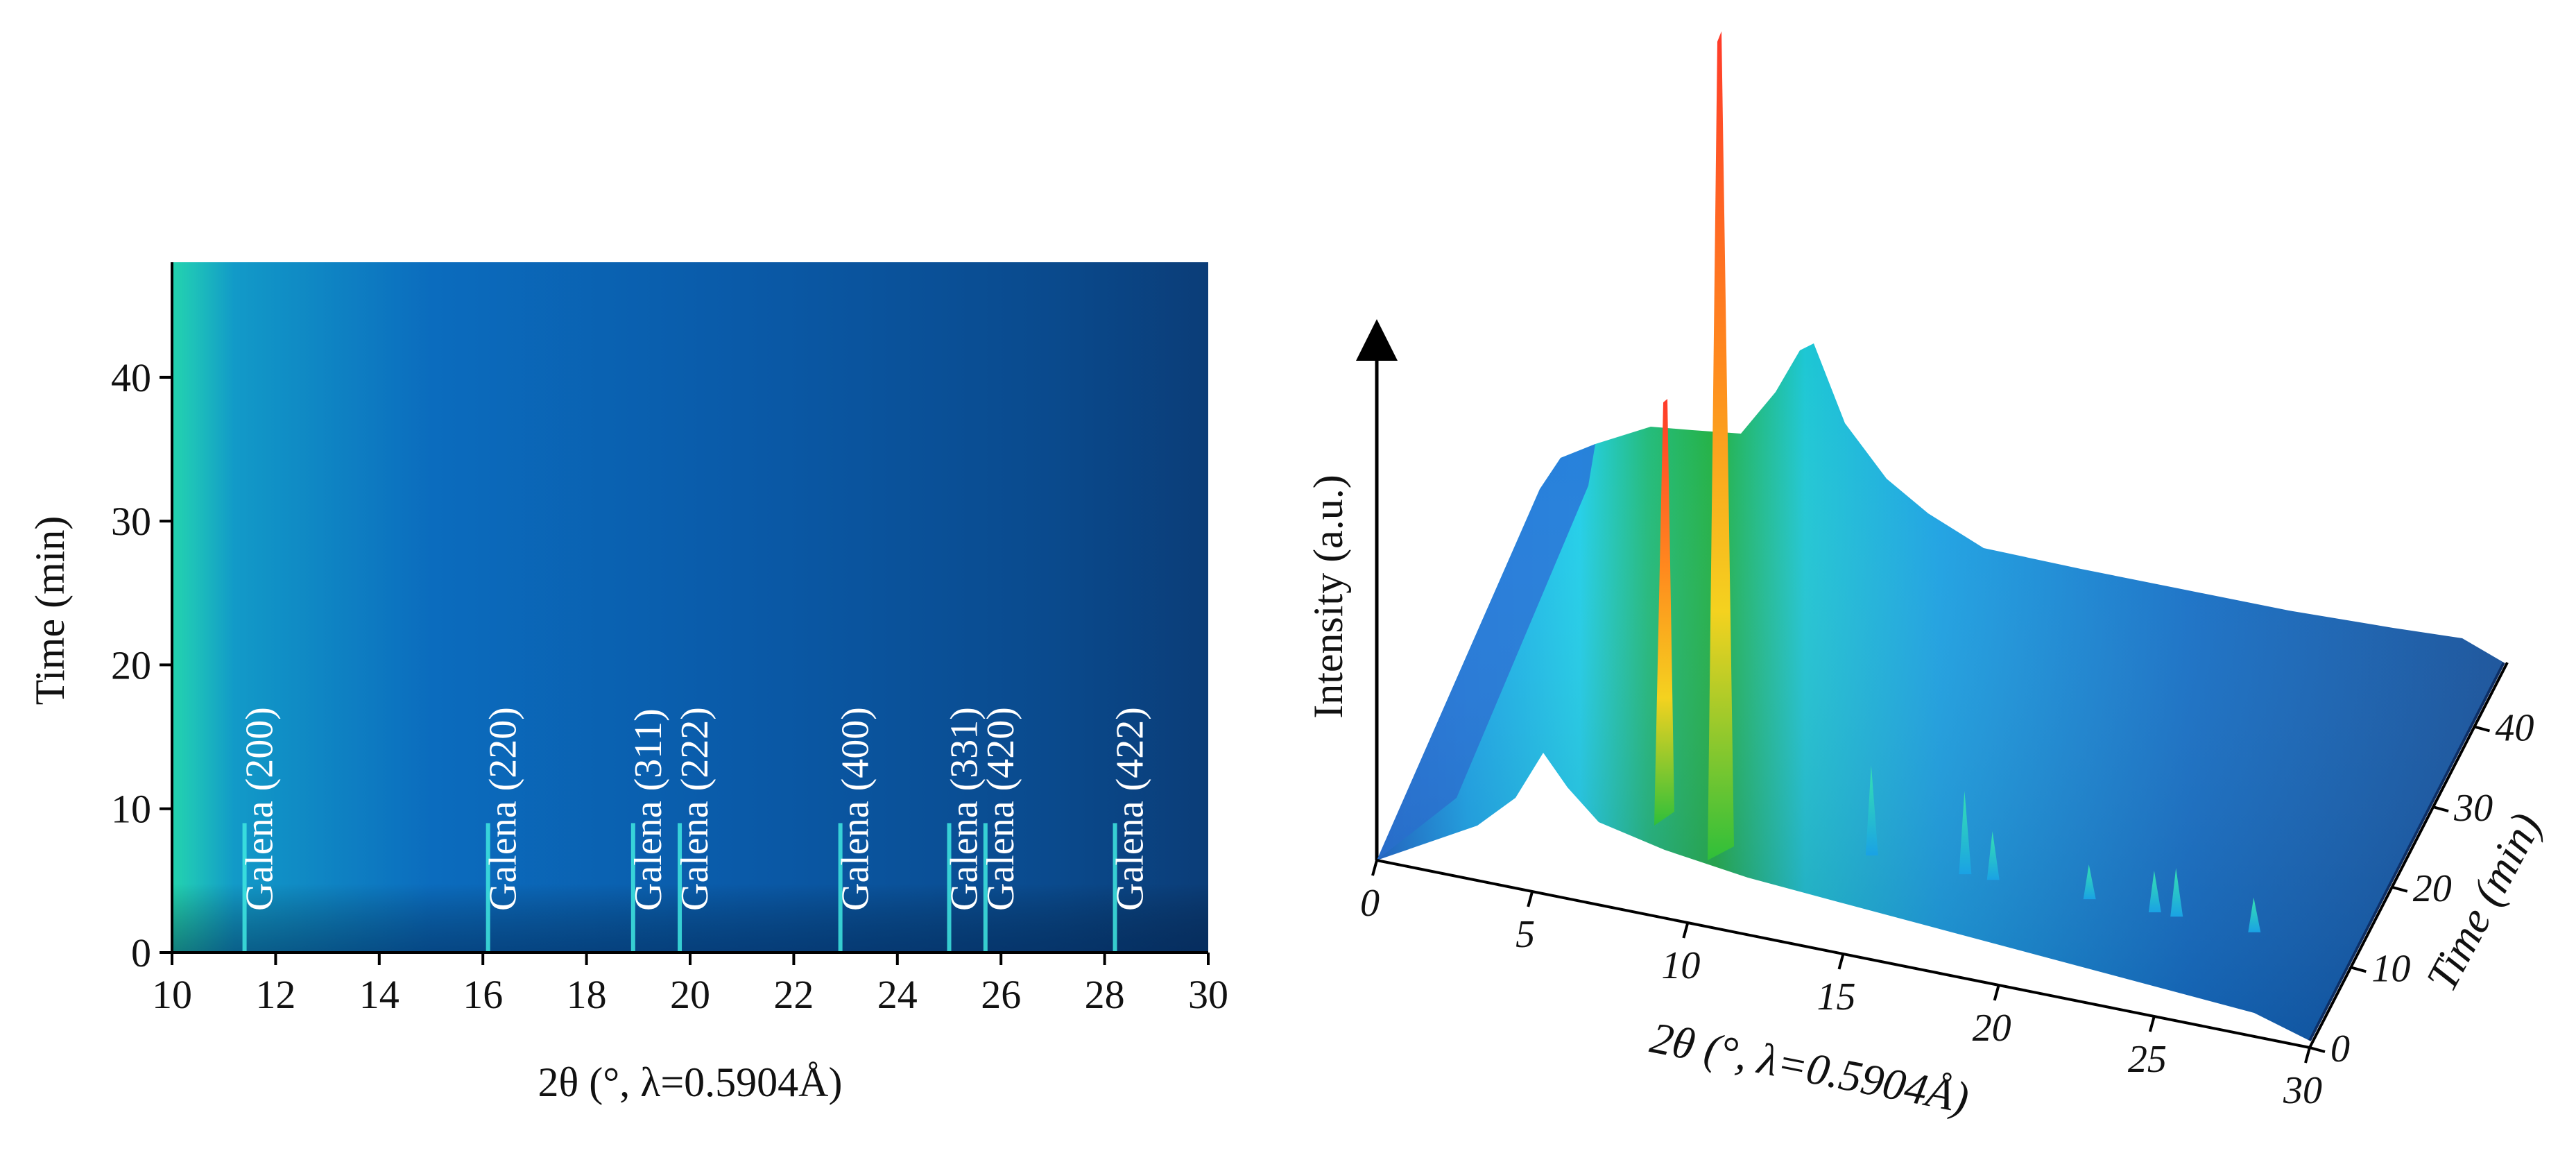 Image resolution: width=2576 pixels, height=1169 pixels. What do you see at coordinates (131, 809) in the screenshot?
I see `y-tick-label-10: 10` at bounding box center [131, 809].